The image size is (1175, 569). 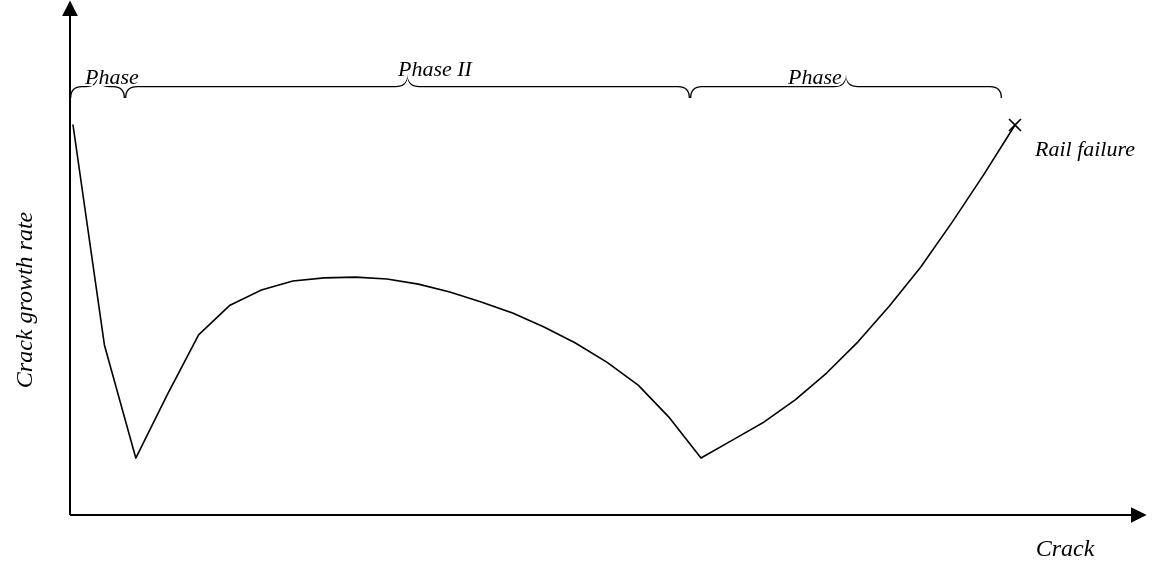 What do you see at coordinates (1065, 548) in the screenshot?
I see `x-axis-title: Crack` at bounding box center [1065, 548].